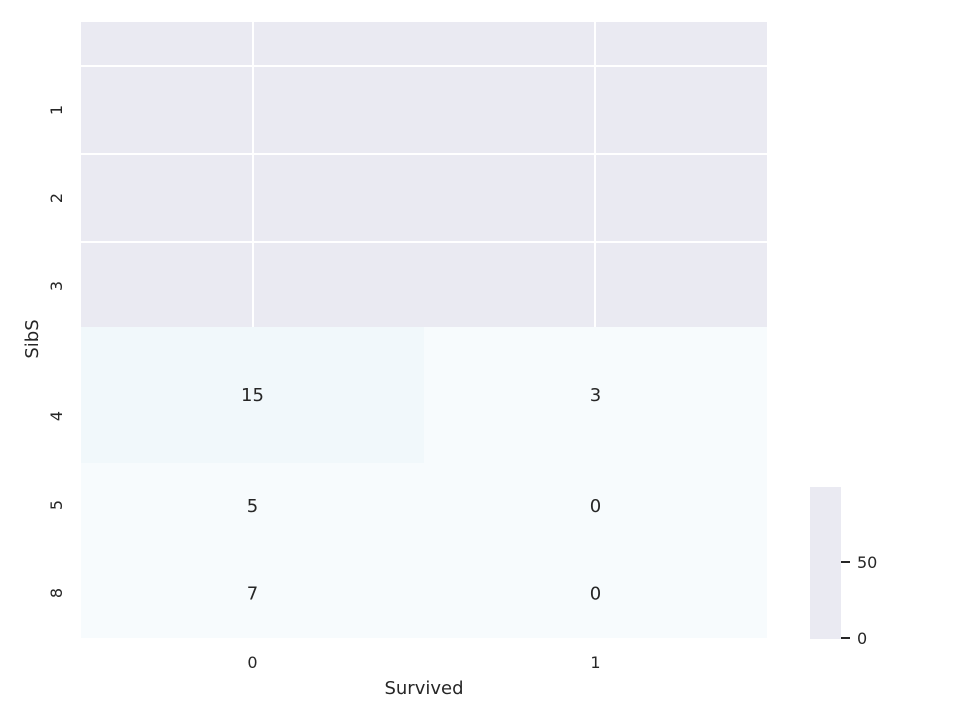  I want to click on y-tick-label-5: 5, so click(56, 505).